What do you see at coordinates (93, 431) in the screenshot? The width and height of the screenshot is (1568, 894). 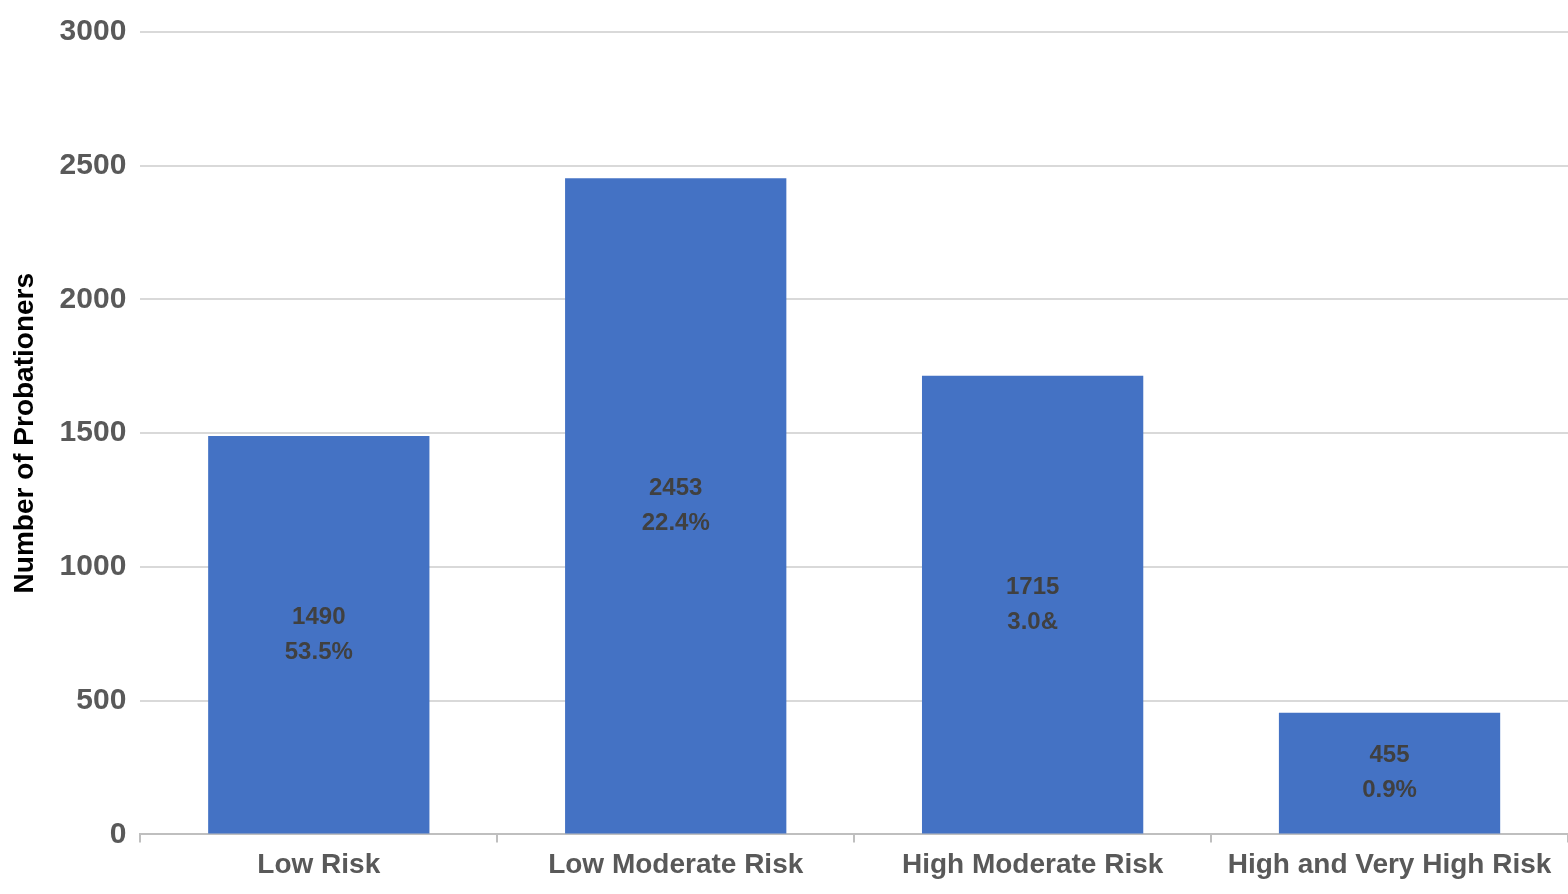 I see `y-tick-label: 1500` at bounding box center [93, 431].